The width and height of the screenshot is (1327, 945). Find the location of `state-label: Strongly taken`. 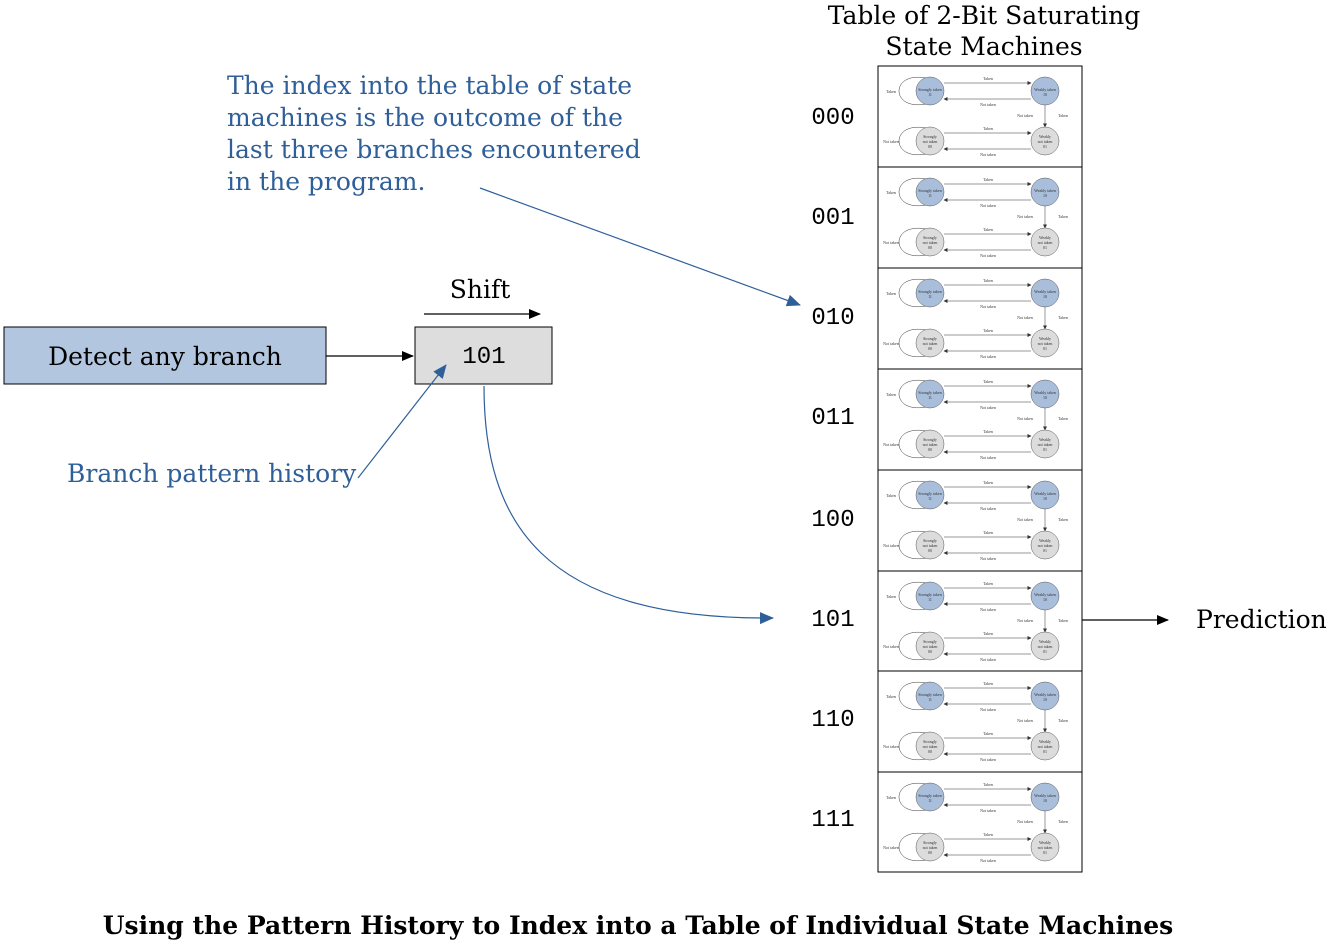

state-label: Strongly taken is located at coordinates (929, 594).